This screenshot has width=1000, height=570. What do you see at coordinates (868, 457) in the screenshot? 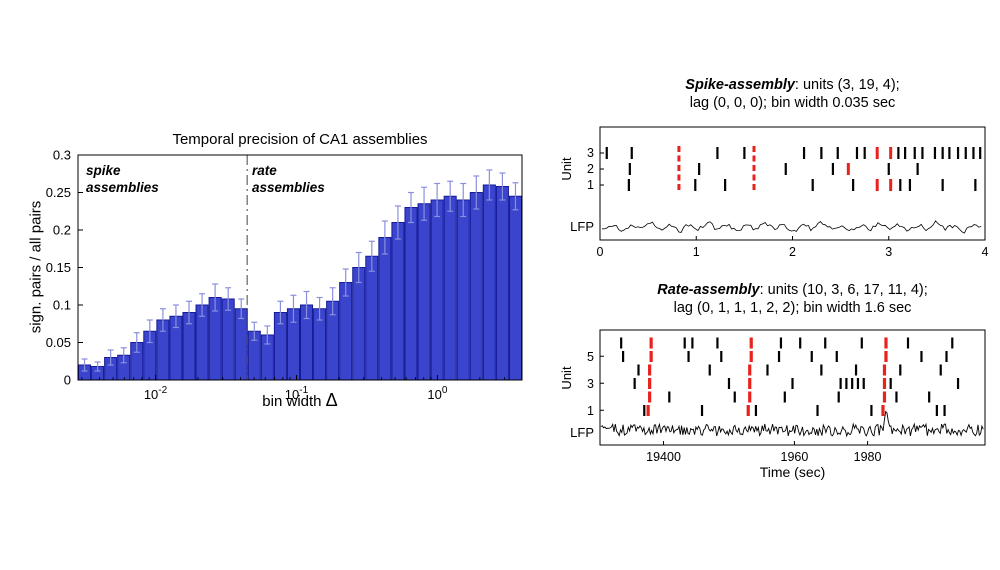
I see `x-tick-label: 1980` at bounding box center [868, 457].